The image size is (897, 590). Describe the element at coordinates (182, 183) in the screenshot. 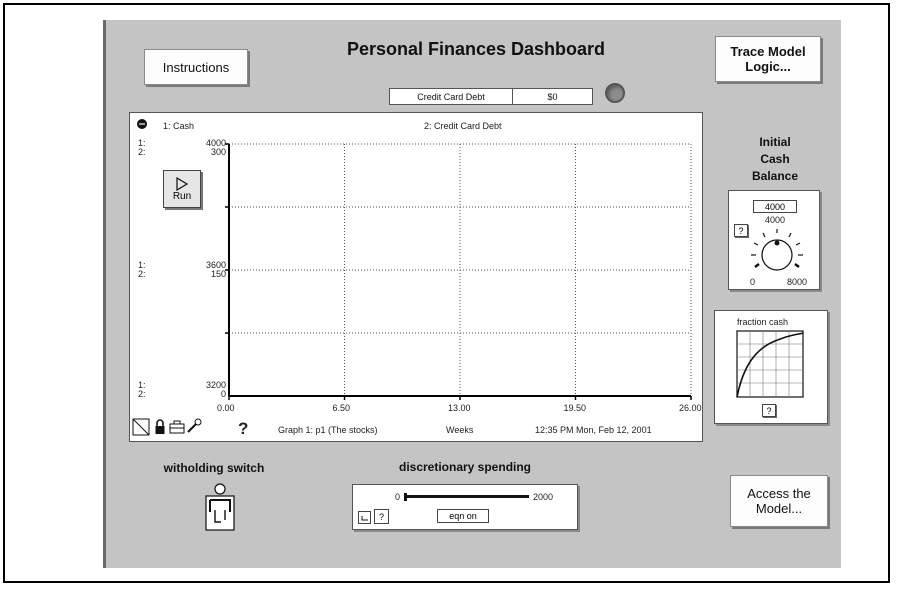

I see `play-icon` at that location.